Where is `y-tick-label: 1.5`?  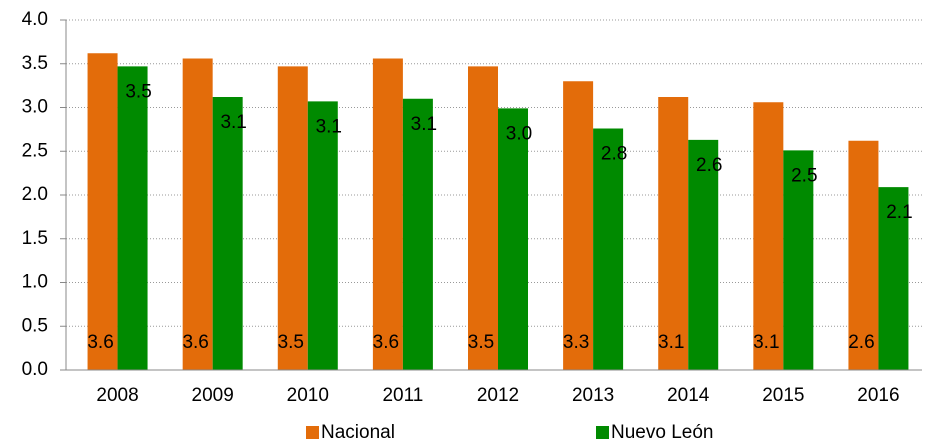
y-tick-label: 1.5 is located at coordinates (35, 238).